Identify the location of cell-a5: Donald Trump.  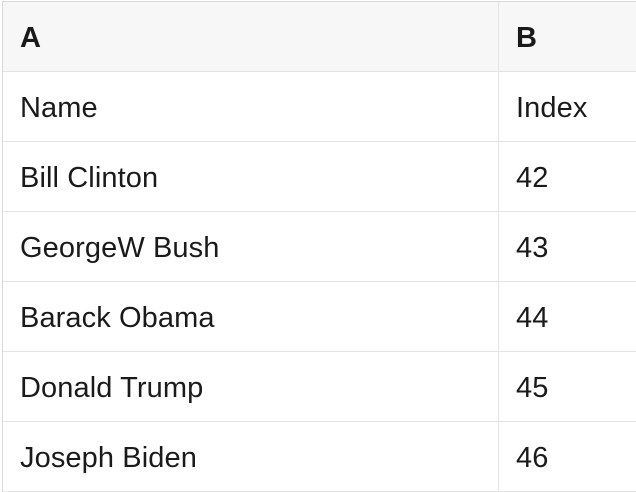
(112, 388).